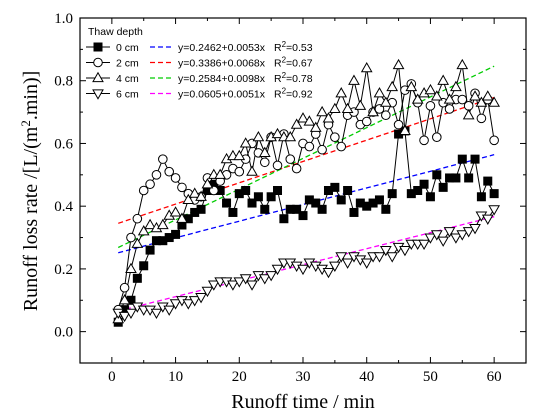  I want to click on legend-fit-label-6-cm: y=0.0605+0.0051x, so click(222, 95).